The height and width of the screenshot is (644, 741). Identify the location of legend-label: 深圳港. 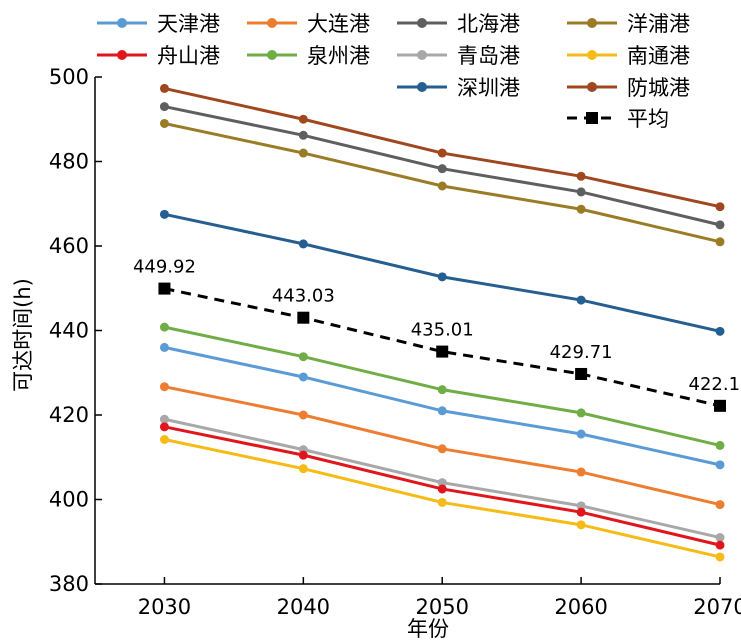
(488, 88).